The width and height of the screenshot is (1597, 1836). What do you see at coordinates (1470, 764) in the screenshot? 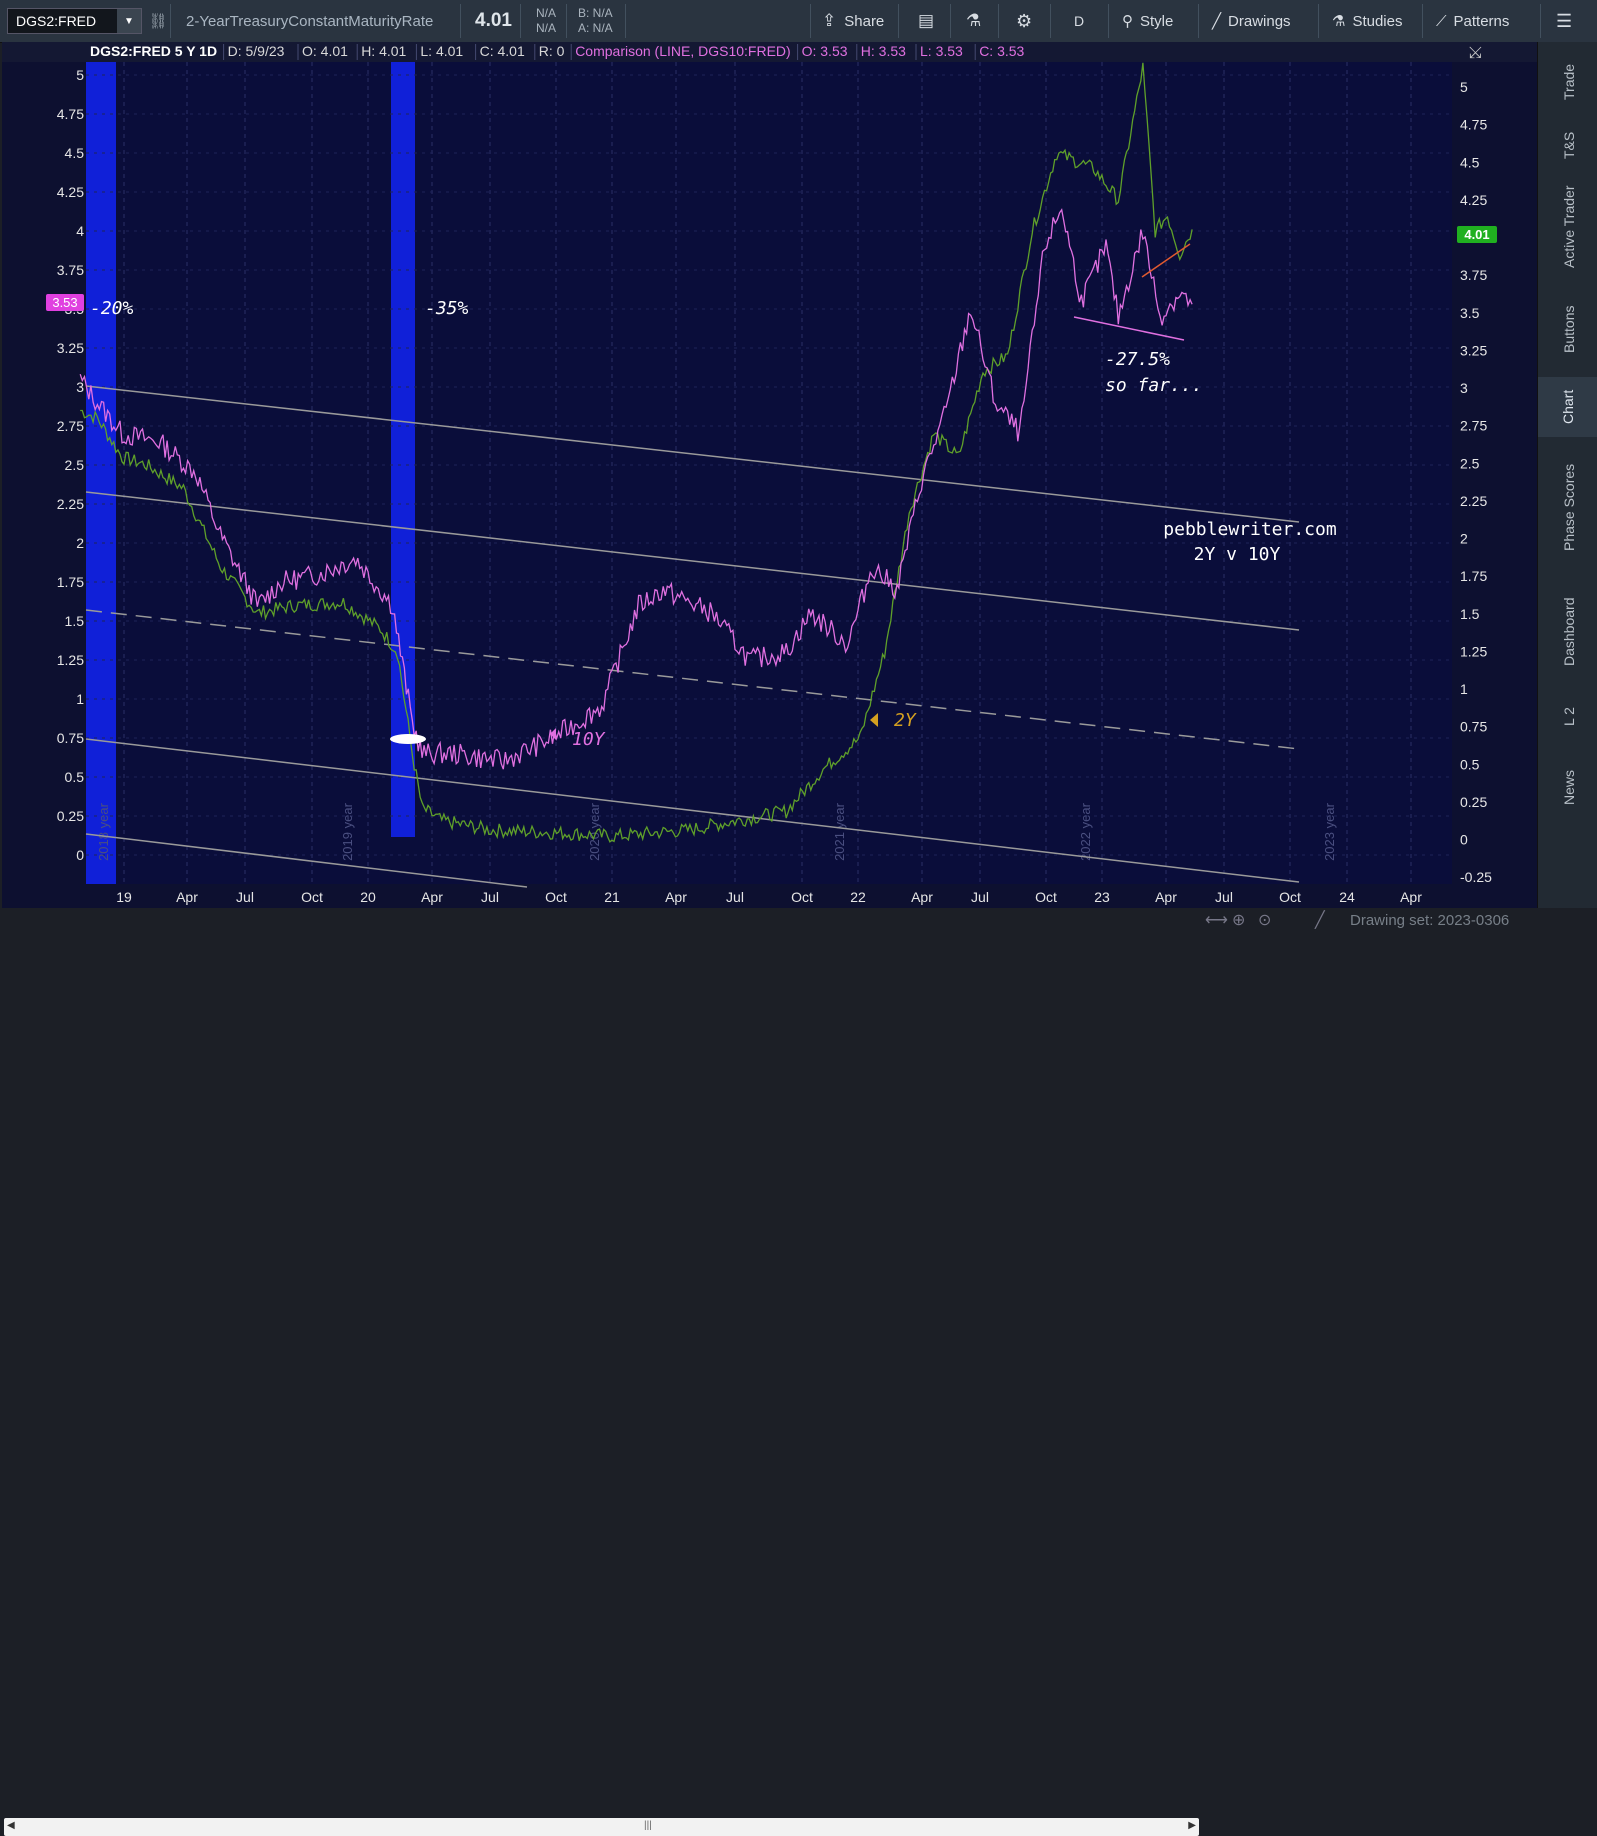
I see `right-axis-tick-label: 0.5` at bounding box center [1470, 764].